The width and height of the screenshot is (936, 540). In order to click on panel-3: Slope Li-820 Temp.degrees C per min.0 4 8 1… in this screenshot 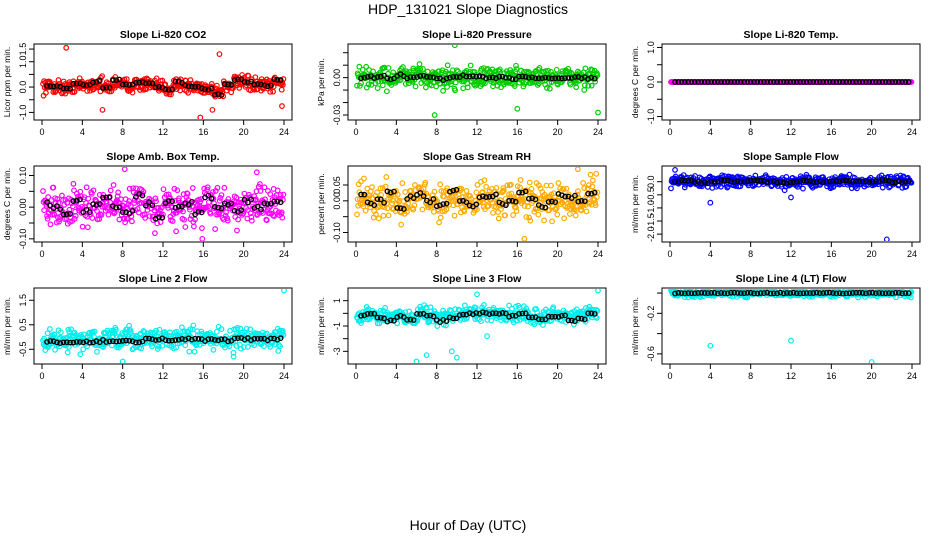, I will do `click(775, 83)`.